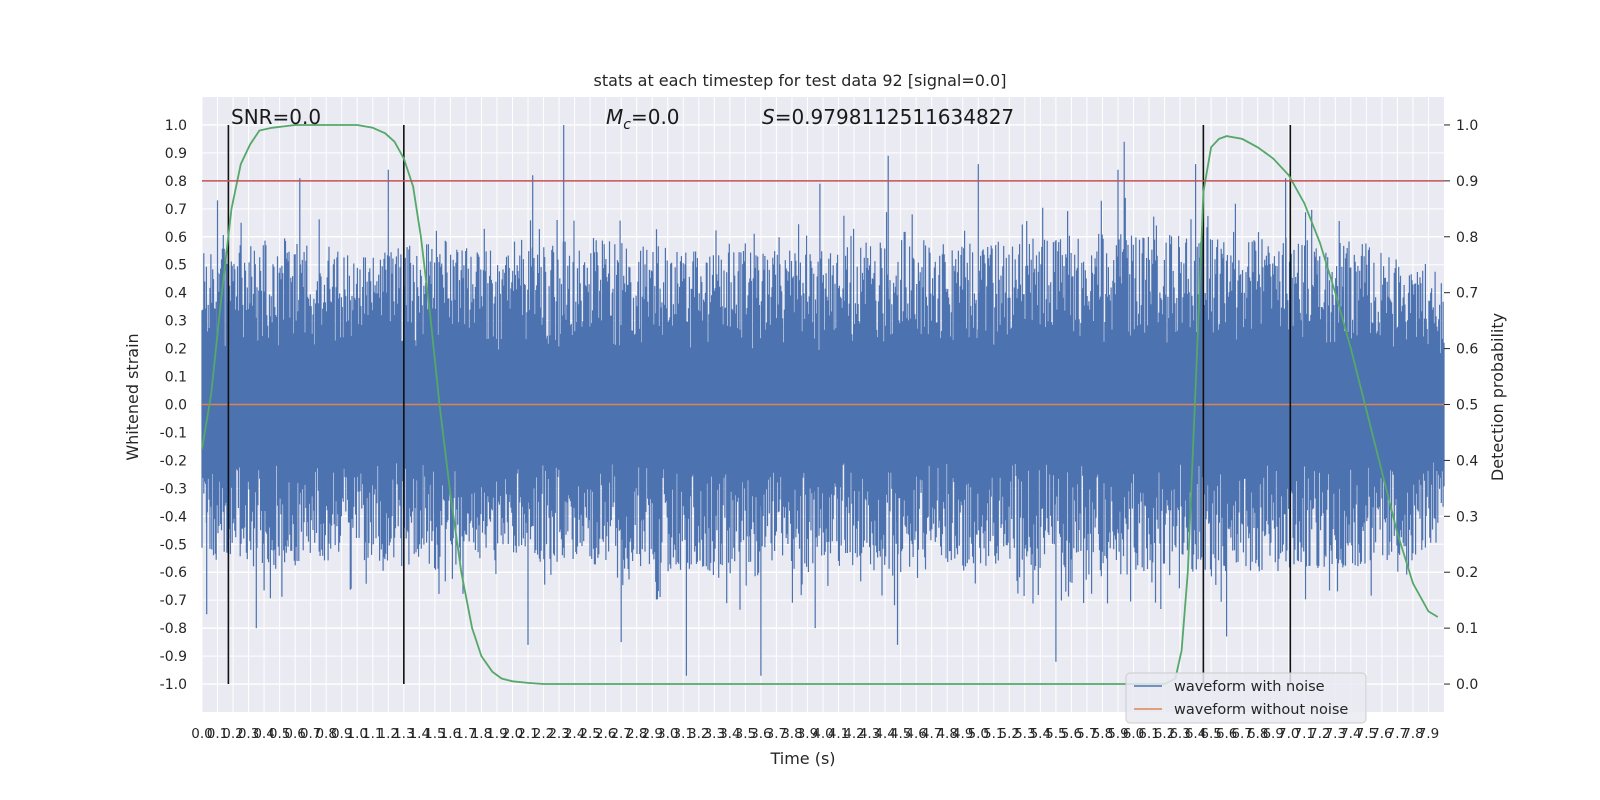 The image size is (1600, 800). What do you see at coordinates (388, 734) in the screenshot?
I see `x-tick-label: 1.2` at bounding box center [388, 734].